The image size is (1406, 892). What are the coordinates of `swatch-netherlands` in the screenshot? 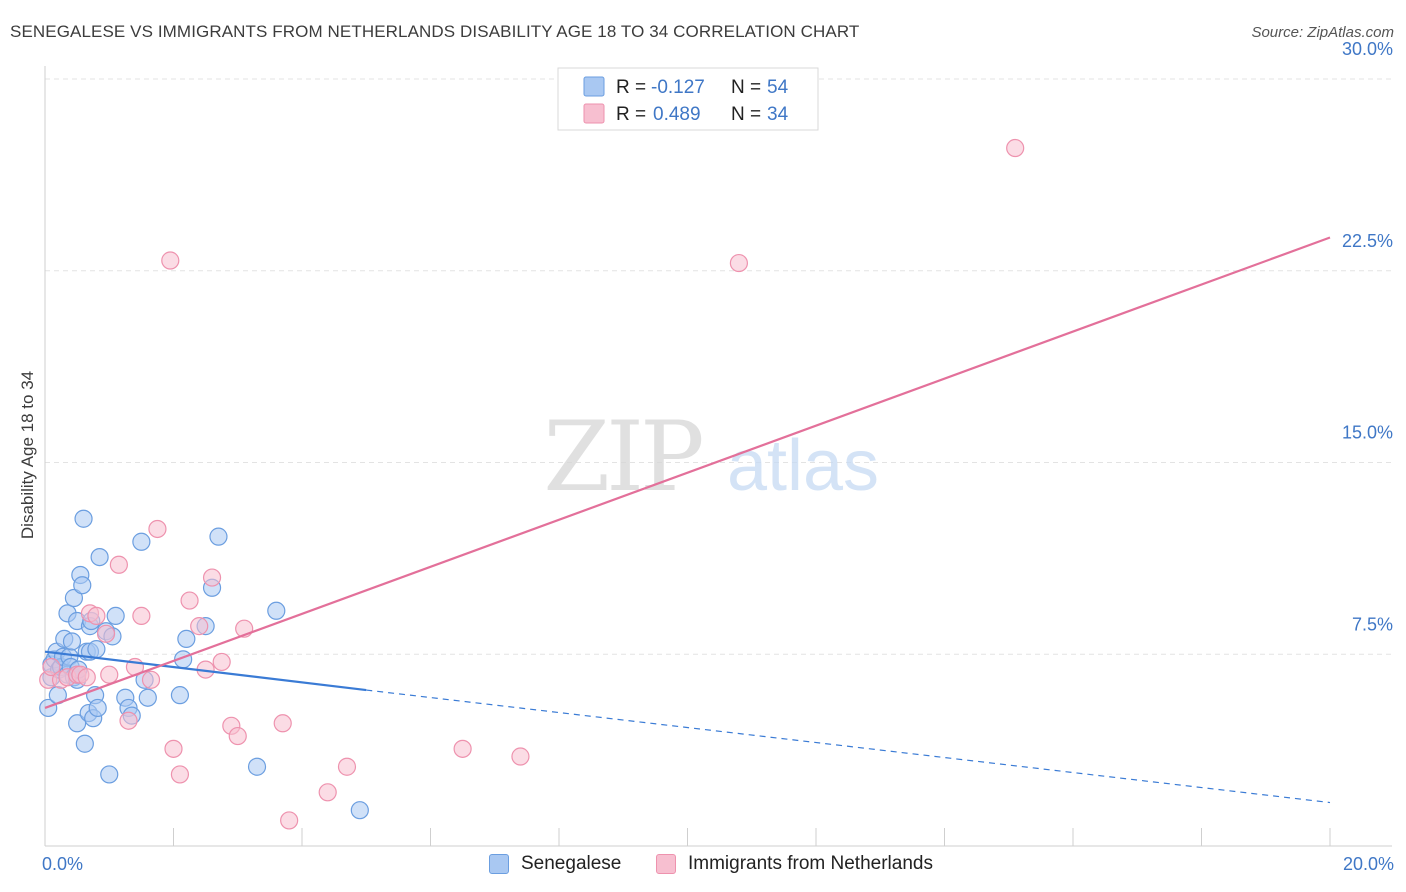 It's located at (666, 864).